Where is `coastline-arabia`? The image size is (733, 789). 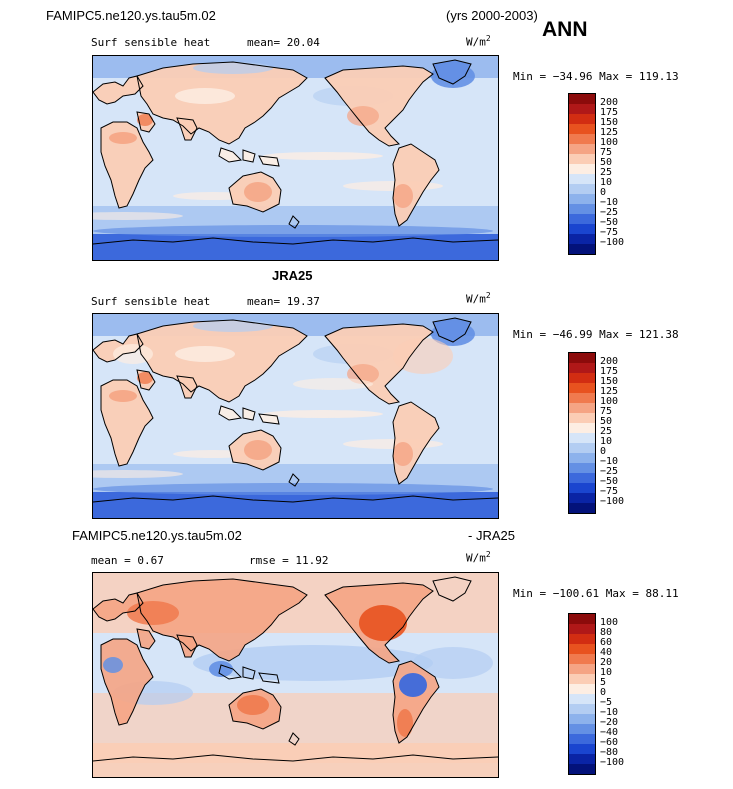
coastline-arabia is located at coordinates (146, 380).